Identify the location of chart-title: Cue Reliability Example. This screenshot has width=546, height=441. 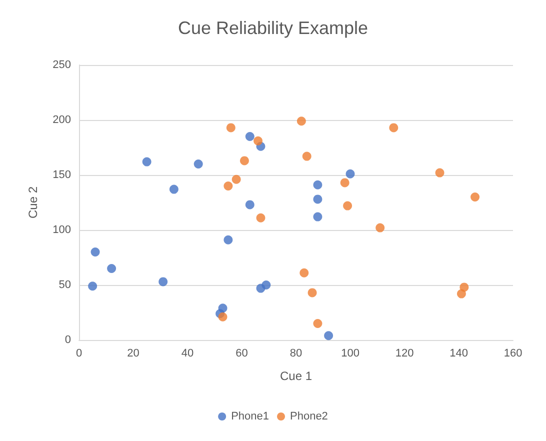
(273, 28).